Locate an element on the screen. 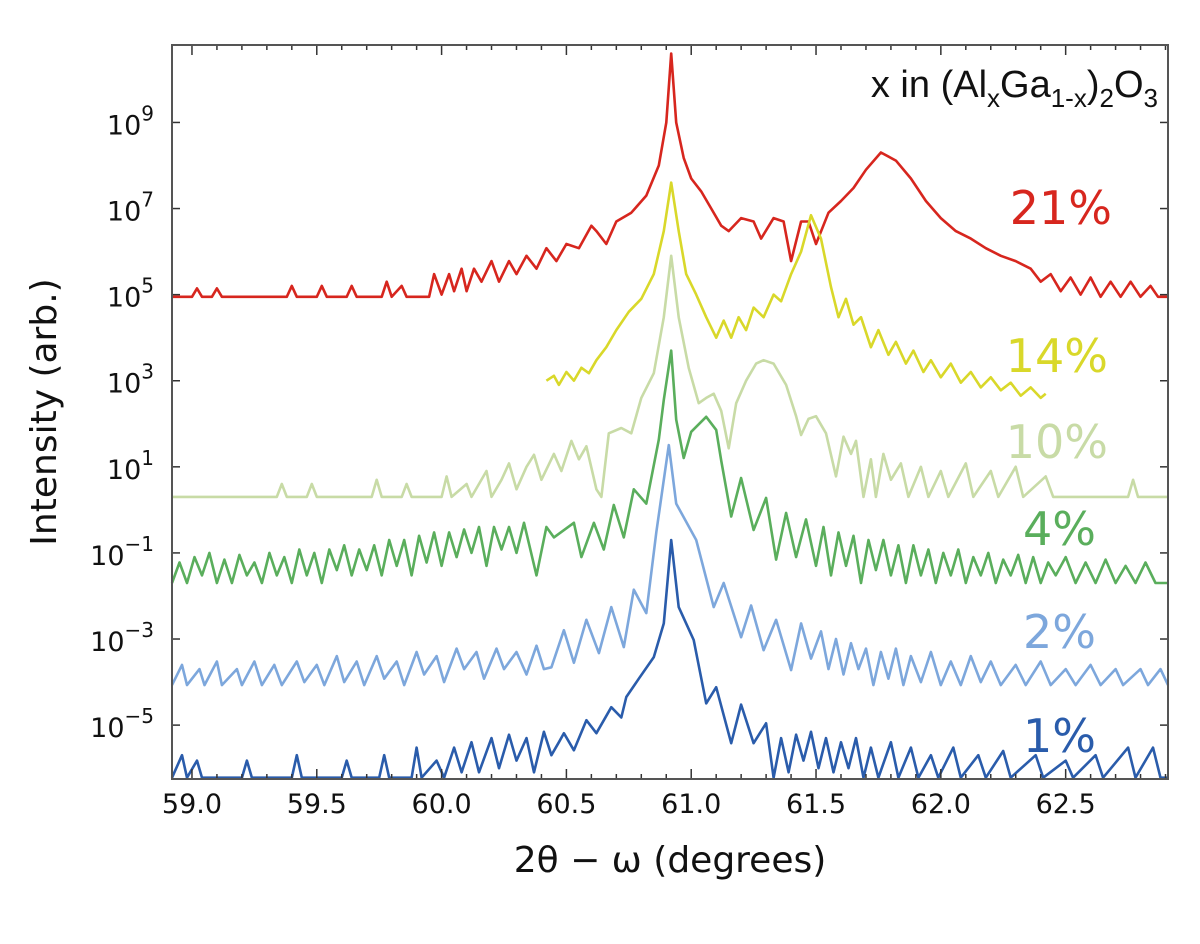 This screenshot has height=944, width=1200. y-tick-label: 10⁻⁵ is located at coordinates (122, 724).